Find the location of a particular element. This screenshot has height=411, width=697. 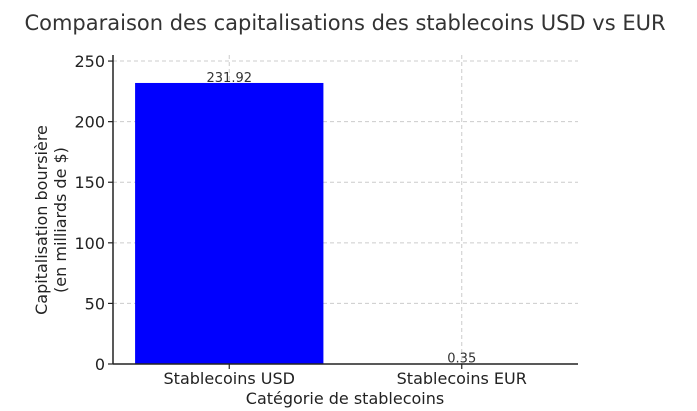

y-axis-label-line2: (en milliards de $) is located at coordinates (60, 220).